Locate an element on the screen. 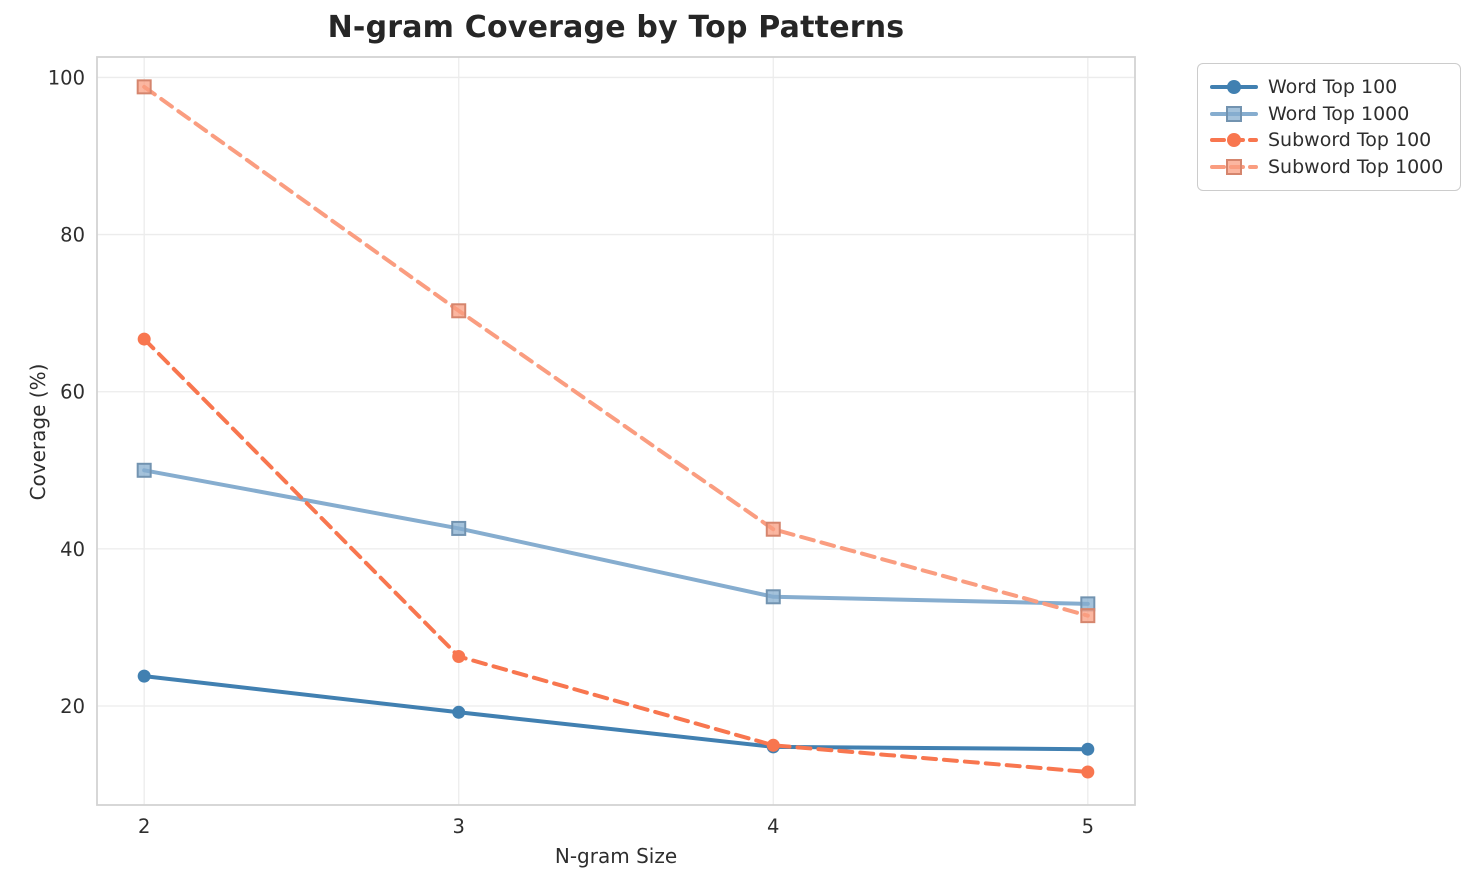 This screenshot has height=885, width=1478. marker-subword-top-1000-x4 is located at coordinates (773, 529).